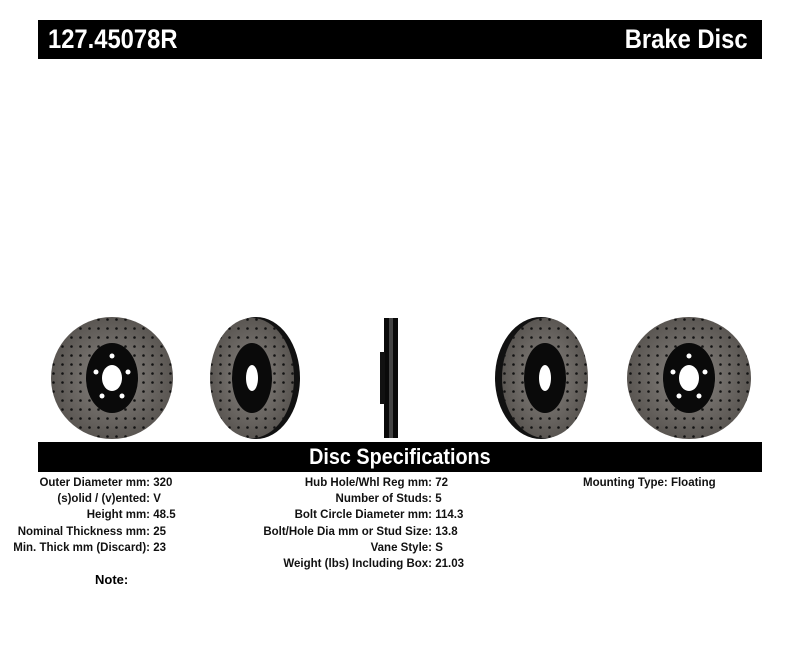 The height and width of the screenshot is (655, 800). Describe the element at coordinates (446, 531) in the screenshot. I see `spec-value: 13.8` at that location.